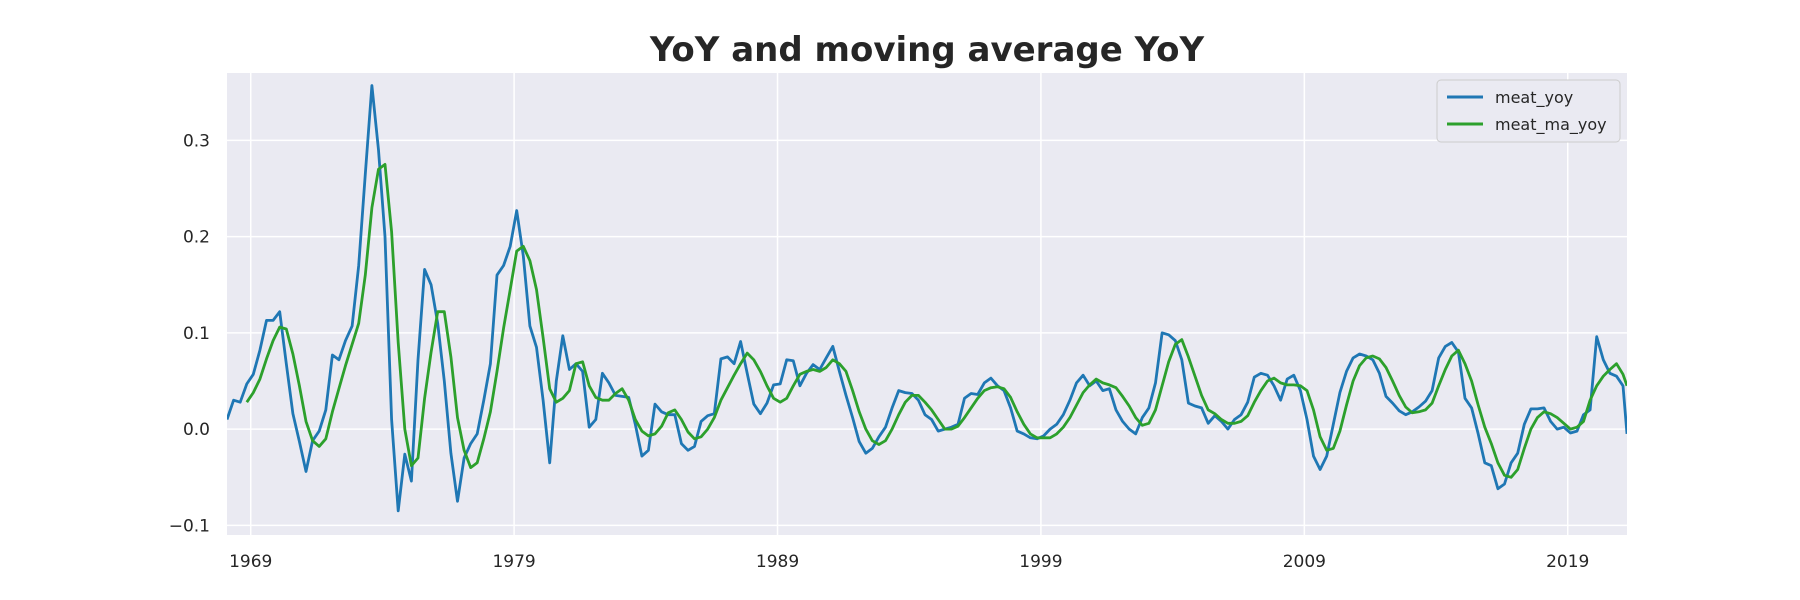 This screenshot has width=1800, height=600. I want to click on y-tick-label: 0.1, so click(196, 334).